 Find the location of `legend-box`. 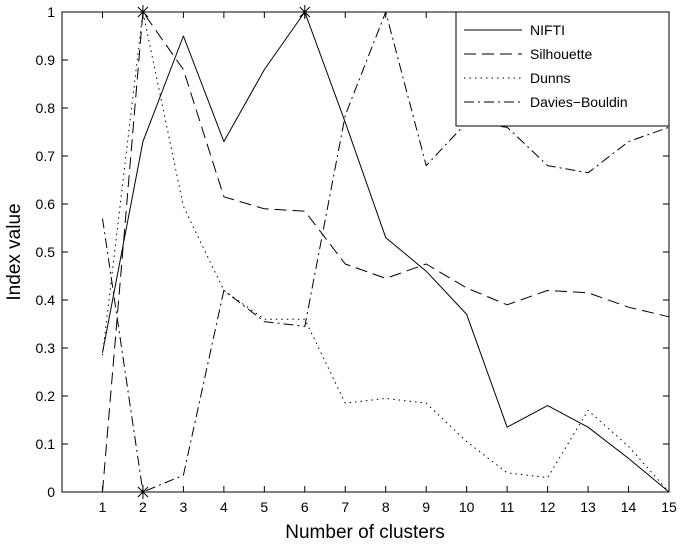

legend-box is located at coordinates (562, 69).